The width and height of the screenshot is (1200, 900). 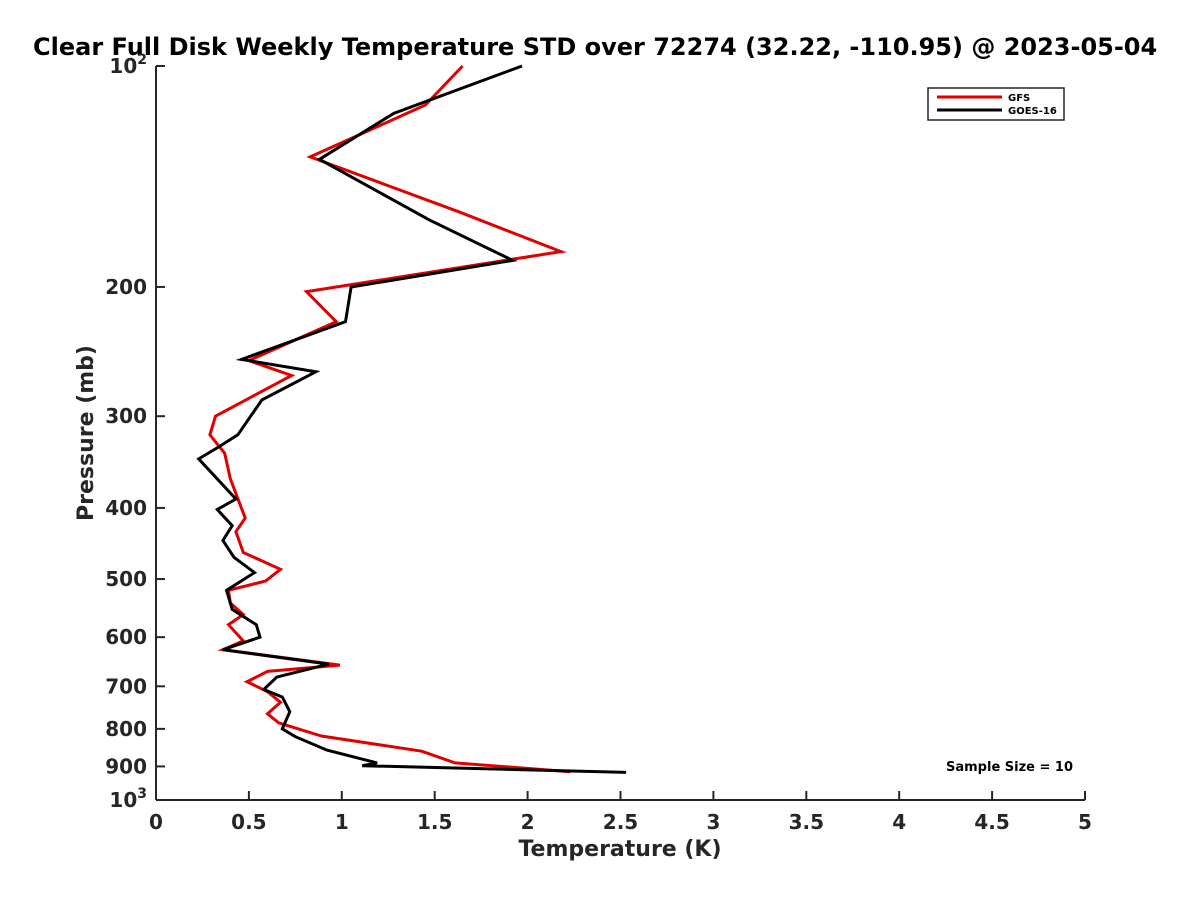 I want to click on legend-label: GFS, so click(x=1019, y=98).